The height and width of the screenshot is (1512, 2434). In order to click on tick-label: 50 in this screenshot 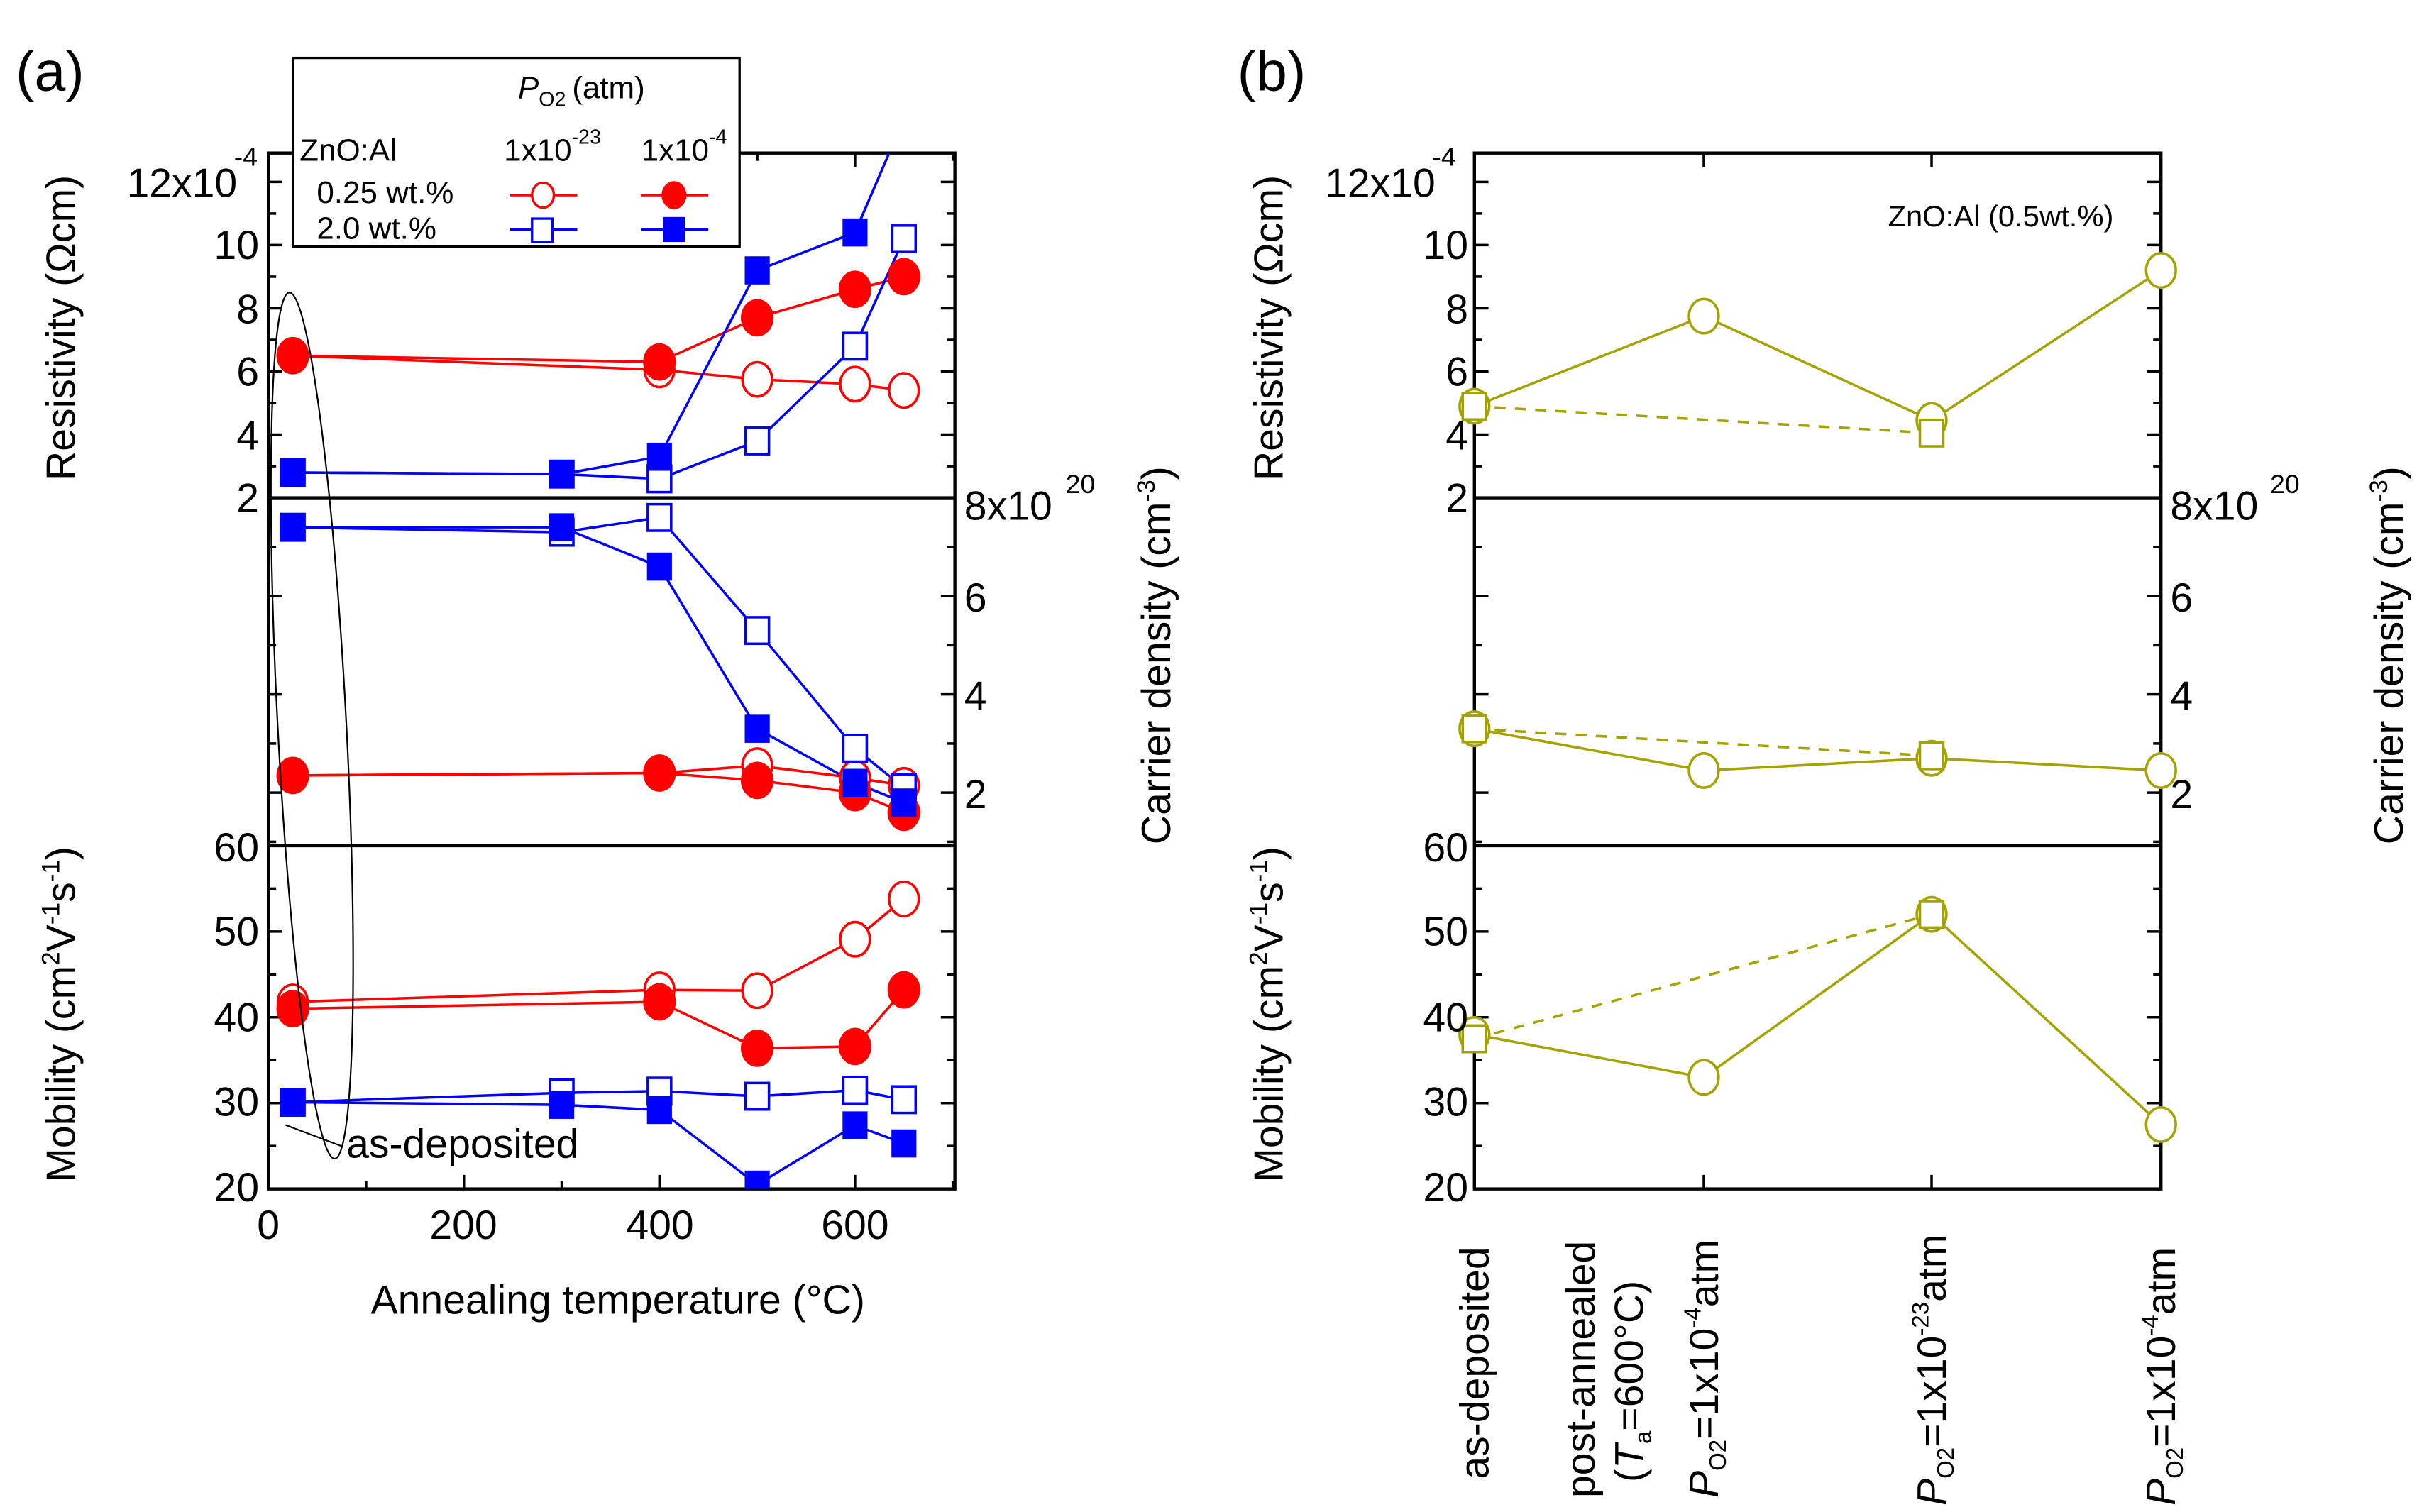, I will do `click(1445, 933)`.